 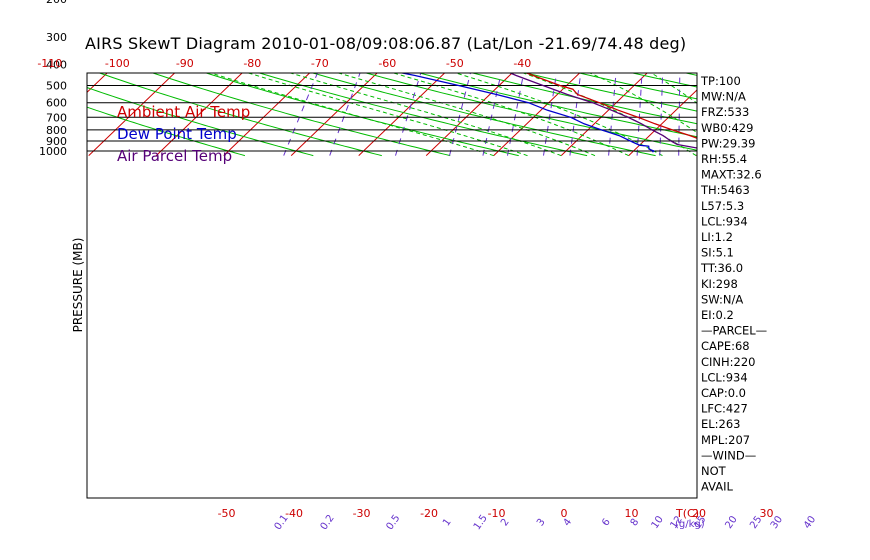 What do you see at coordinates (724, 159) in the screenshot?
I see `index-value: RH:55.4` at bounding box center [724, 159].